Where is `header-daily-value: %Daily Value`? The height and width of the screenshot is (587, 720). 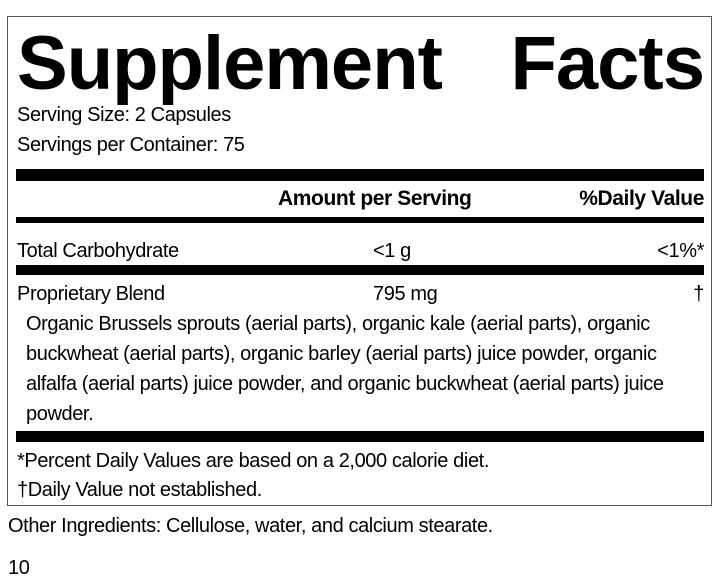 header-daily-value: %Daily Value is located at coordinates (641, 198).